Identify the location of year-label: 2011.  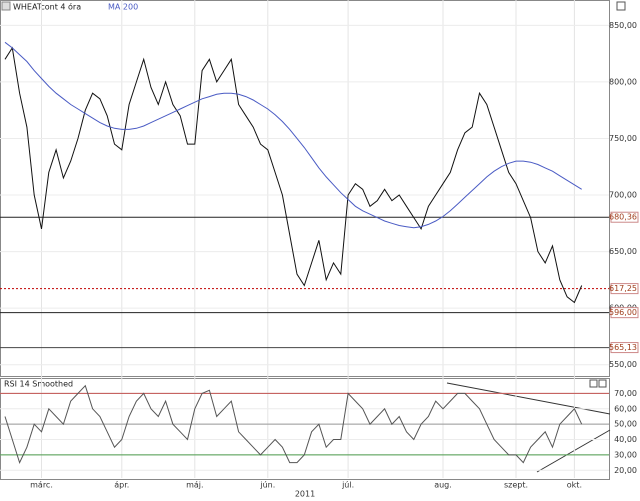
(305, 494).